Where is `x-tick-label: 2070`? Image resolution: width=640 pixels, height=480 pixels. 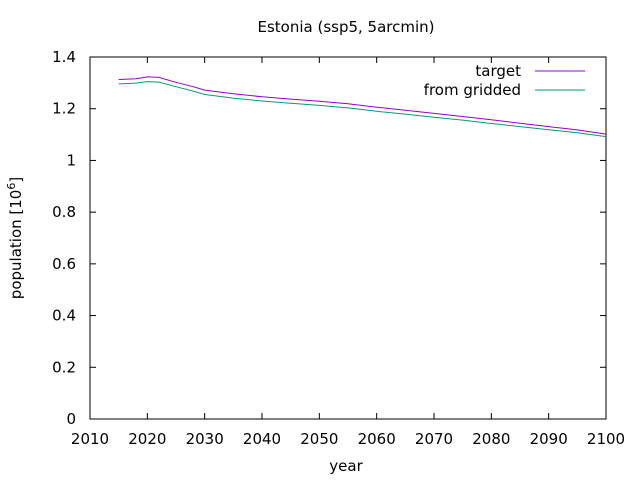
x-tick-label: 2070 is located at coordinates (434, 439).